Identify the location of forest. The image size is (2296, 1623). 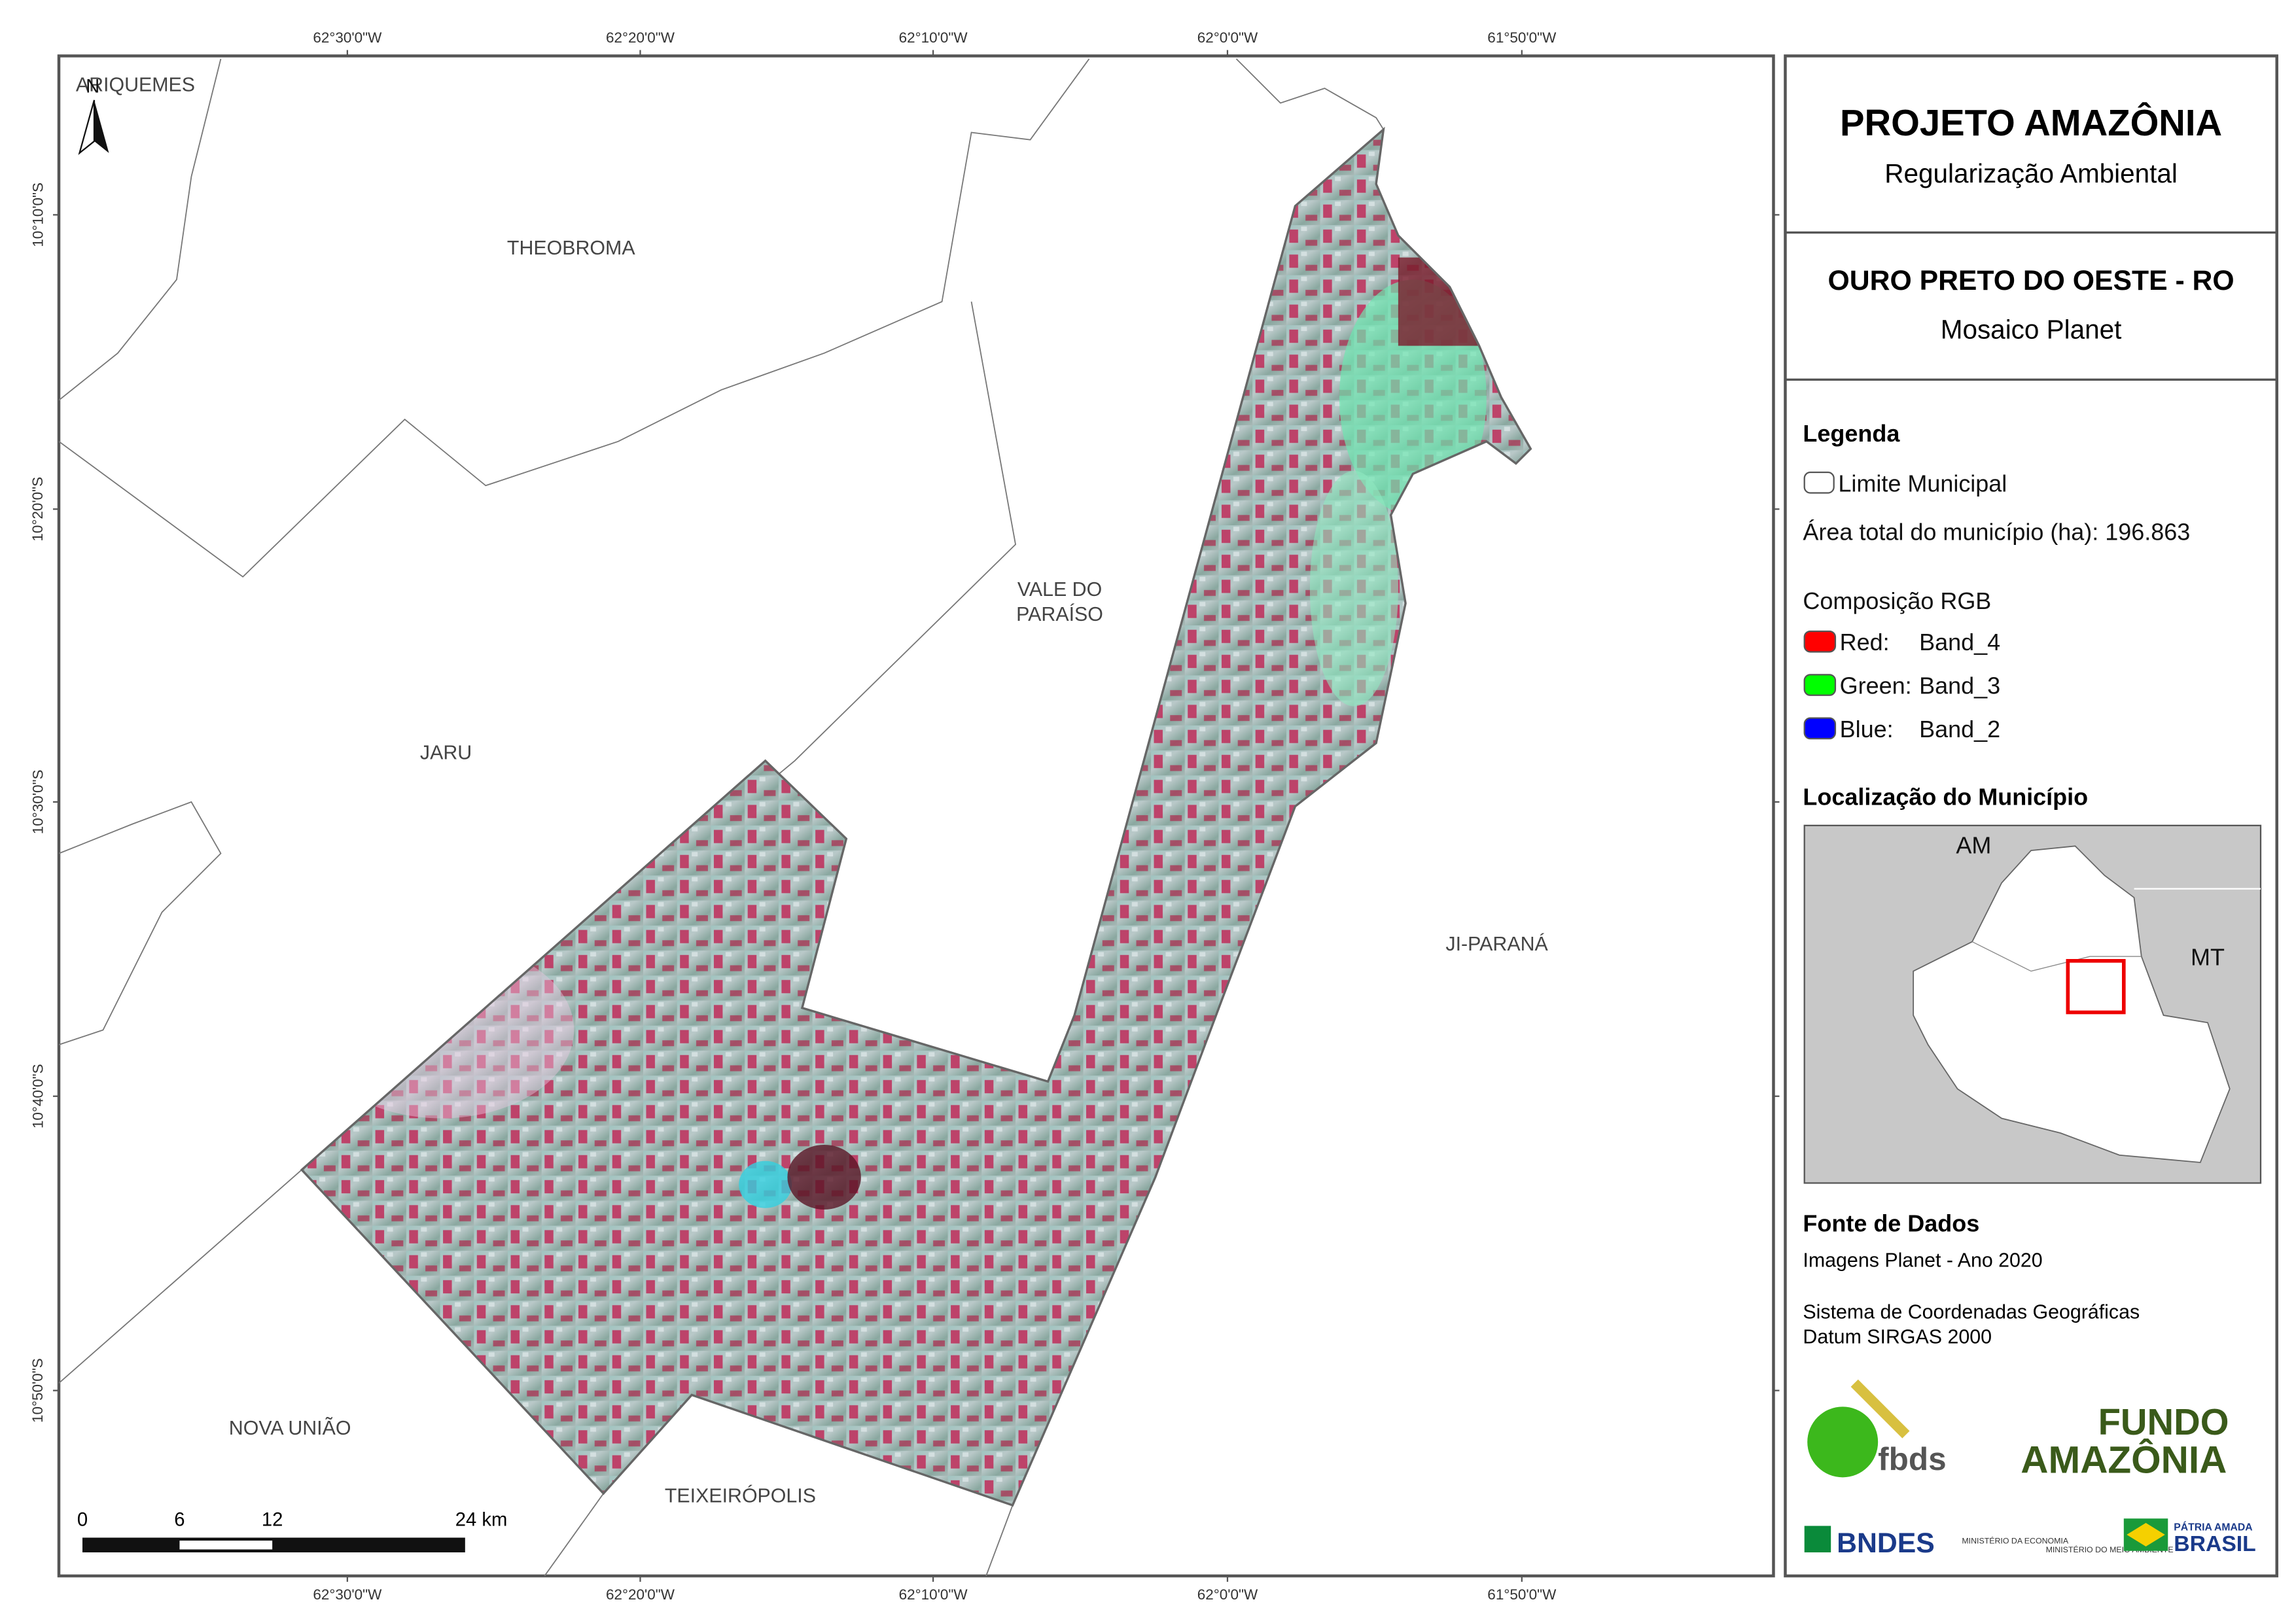
(1354, 588).